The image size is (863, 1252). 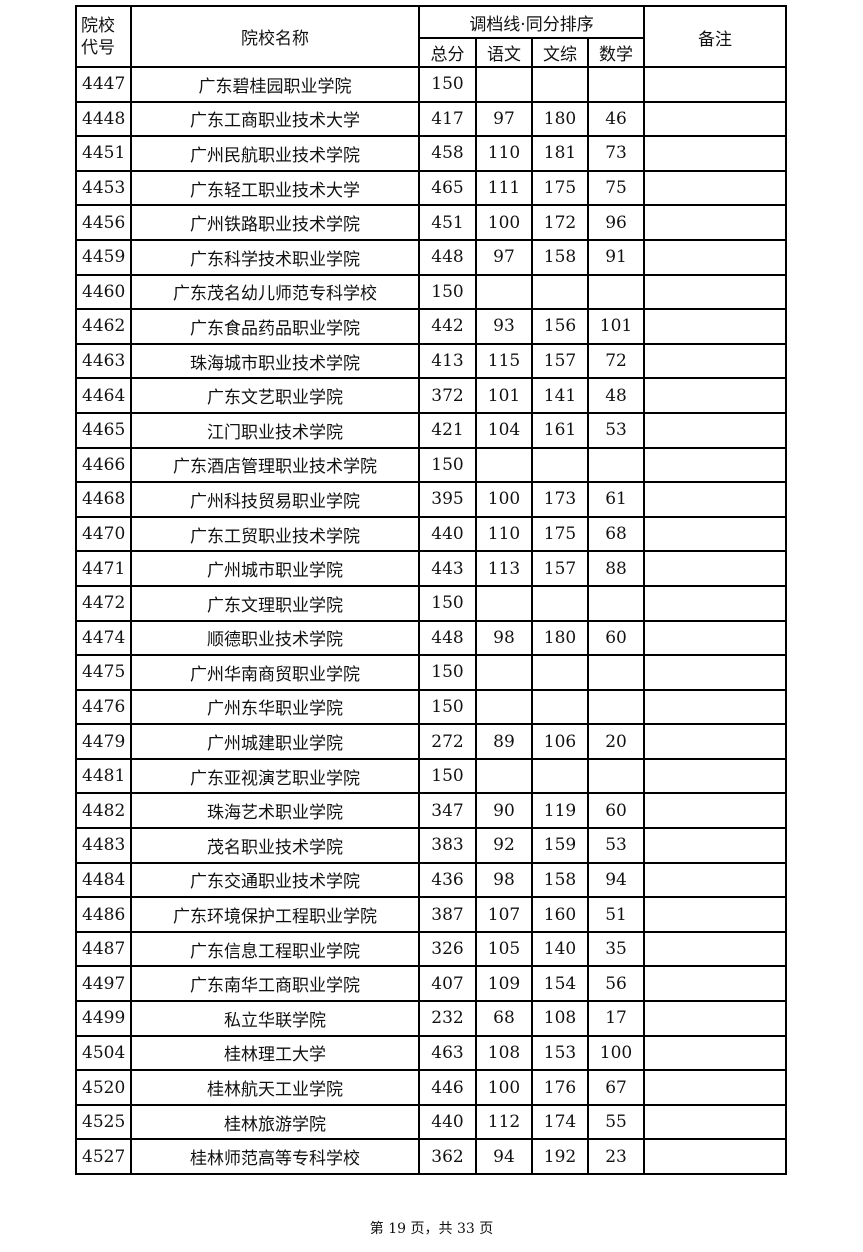 What do you see at coordinates (447, 1122) in the screenshot?
I see `total-score: 440` at bounding box center [447, 1122].